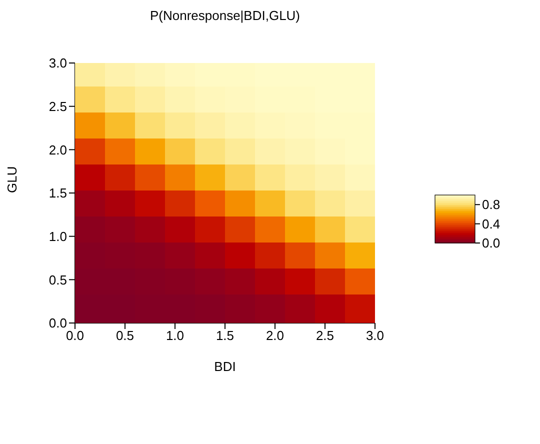 The height and width of the screenshot is (444, 540). I want to click on x-tick-label: 2.0, so click(275, 336).